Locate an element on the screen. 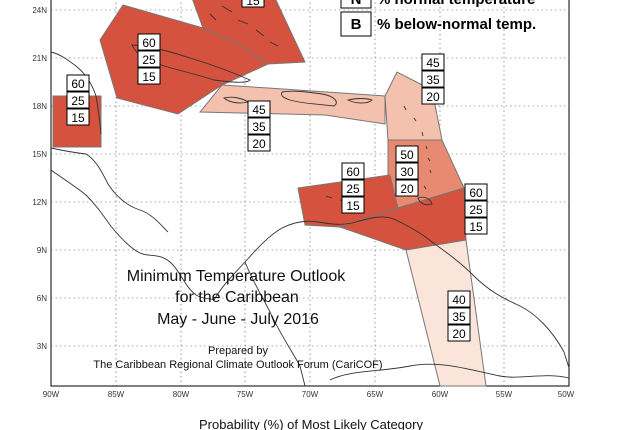 Image resolution: width=623 pixels, height=430 pixels. south-america-interior is located at coordinates (275, 324).